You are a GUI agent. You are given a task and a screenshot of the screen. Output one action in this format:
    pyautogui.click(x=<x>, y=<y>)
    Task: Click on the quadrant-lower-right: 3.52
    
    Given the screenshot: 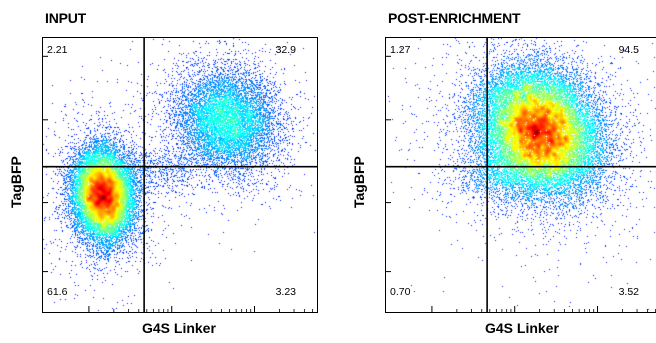 What is the action you would take?
    pyautogui.click(x=628, y=292)
    